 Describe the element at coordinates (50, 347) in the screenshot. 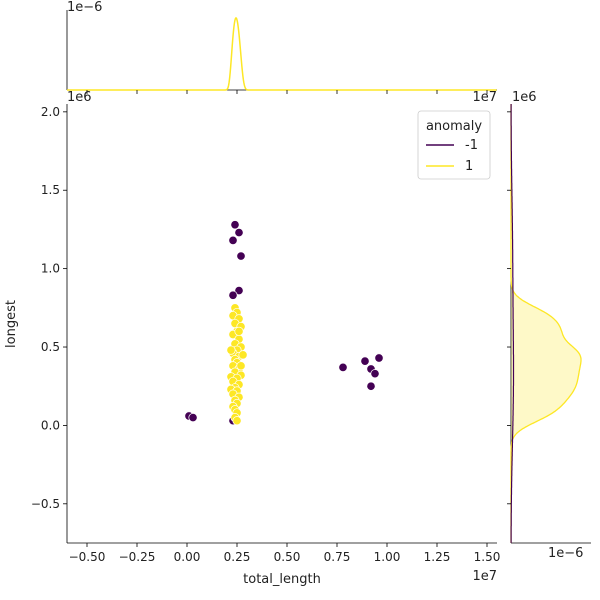

I see `y-tick-label: 0.5` at that location.